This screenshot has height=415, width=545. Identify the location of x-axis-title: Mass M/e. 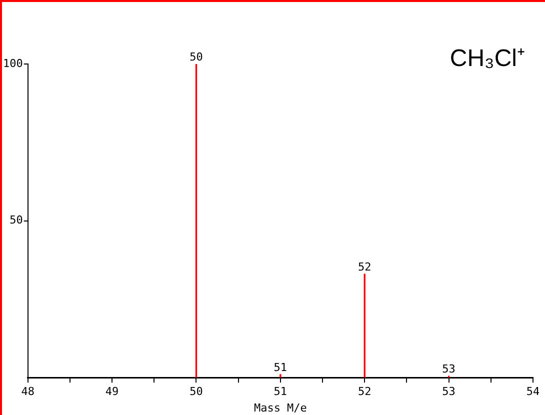
(280, 407).